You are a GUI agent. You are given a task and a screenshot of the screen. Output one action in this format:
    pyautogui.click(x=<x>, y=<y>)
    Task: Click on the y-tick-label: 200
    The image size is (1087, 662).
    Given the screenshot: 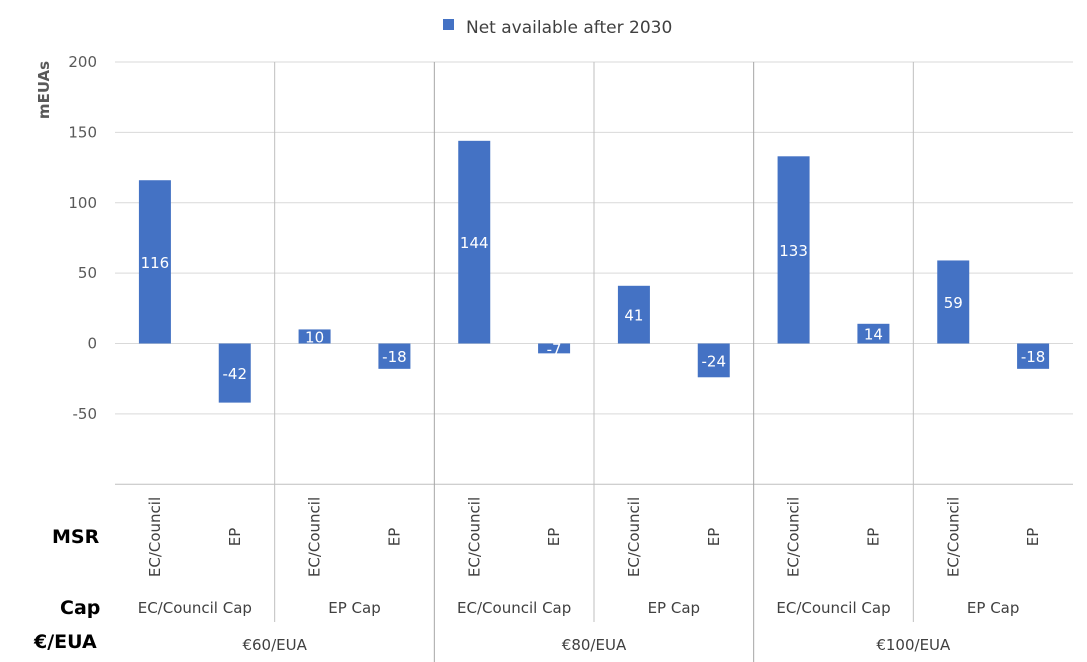 What is the action you would take?
    pyautogui.click(x=82, y=62)
    